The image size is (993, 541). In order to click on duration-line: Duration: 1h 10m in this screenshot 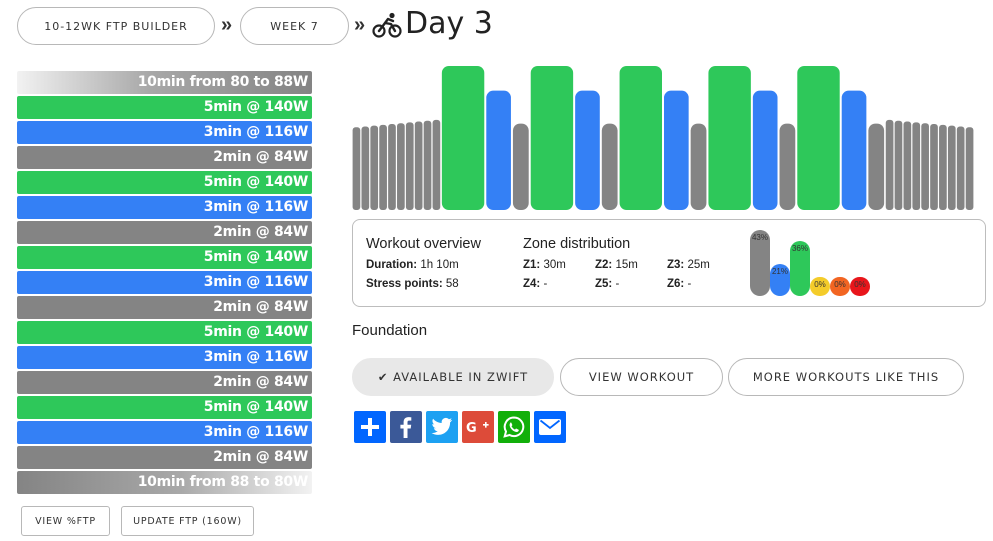, I will do `click(412, 265)`.